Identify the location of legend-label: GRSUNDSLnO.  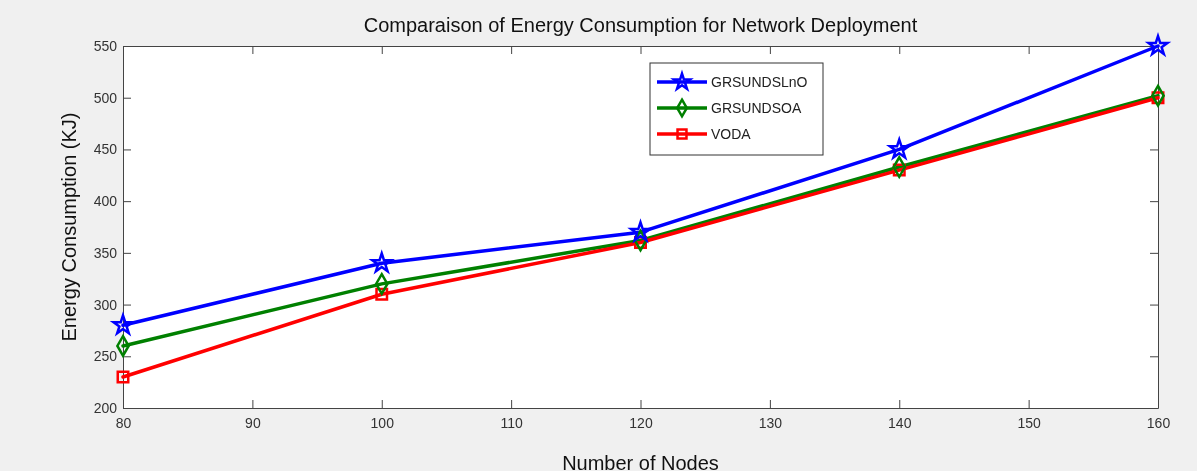
(759, 82).